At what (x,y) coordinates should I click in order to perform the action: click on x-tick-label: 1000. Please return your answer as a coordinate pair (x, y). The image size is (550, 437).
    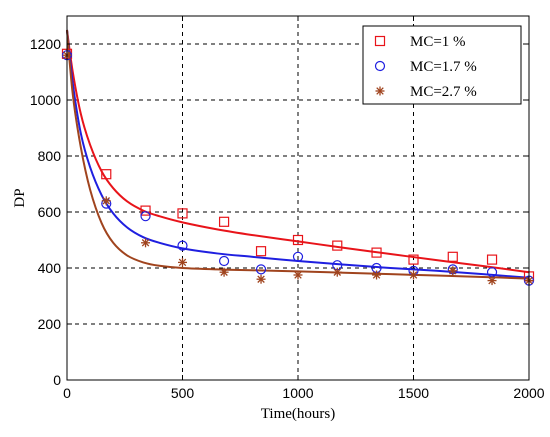
    Looking at the image, I should click on (297, 393).